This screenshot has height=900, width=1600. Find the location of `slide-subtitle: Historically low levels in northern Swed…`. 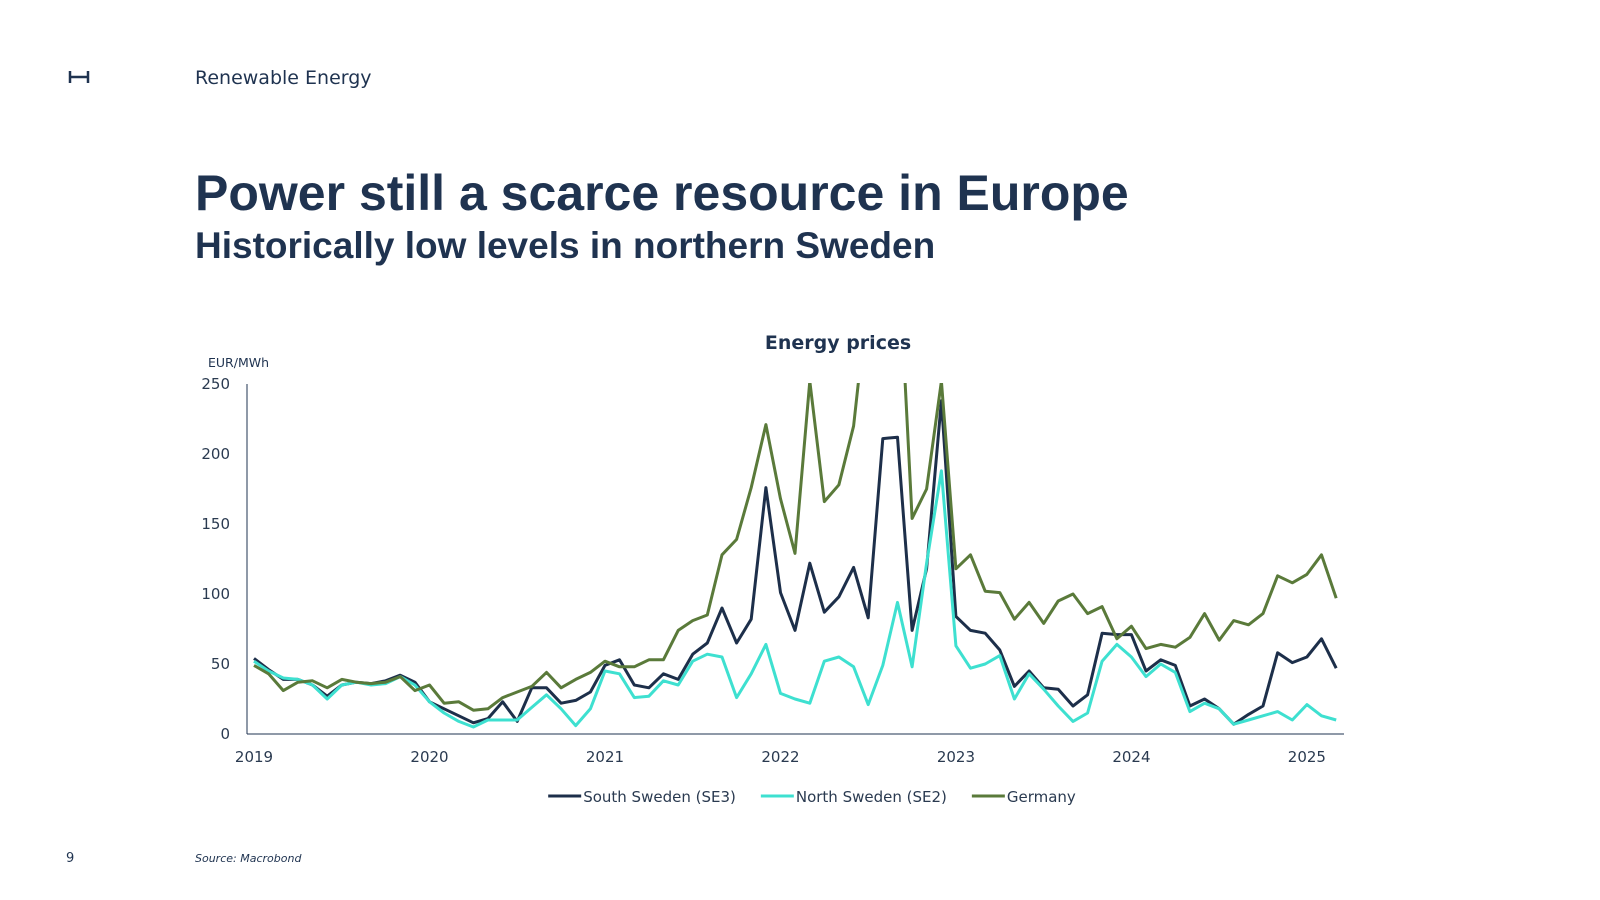

slide-subtitle: Historically low levels in northern Swed… is located at coordinates (565, 245).